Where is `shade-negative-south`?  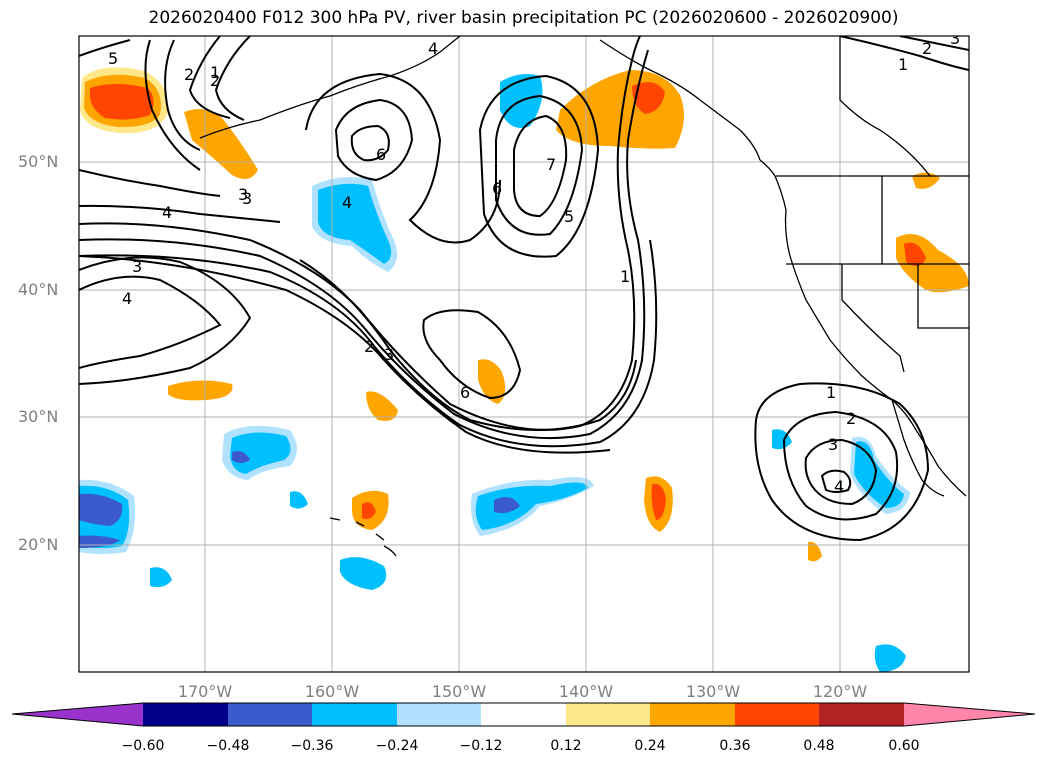
shade-negative-south is located at coordinates (890, 658).